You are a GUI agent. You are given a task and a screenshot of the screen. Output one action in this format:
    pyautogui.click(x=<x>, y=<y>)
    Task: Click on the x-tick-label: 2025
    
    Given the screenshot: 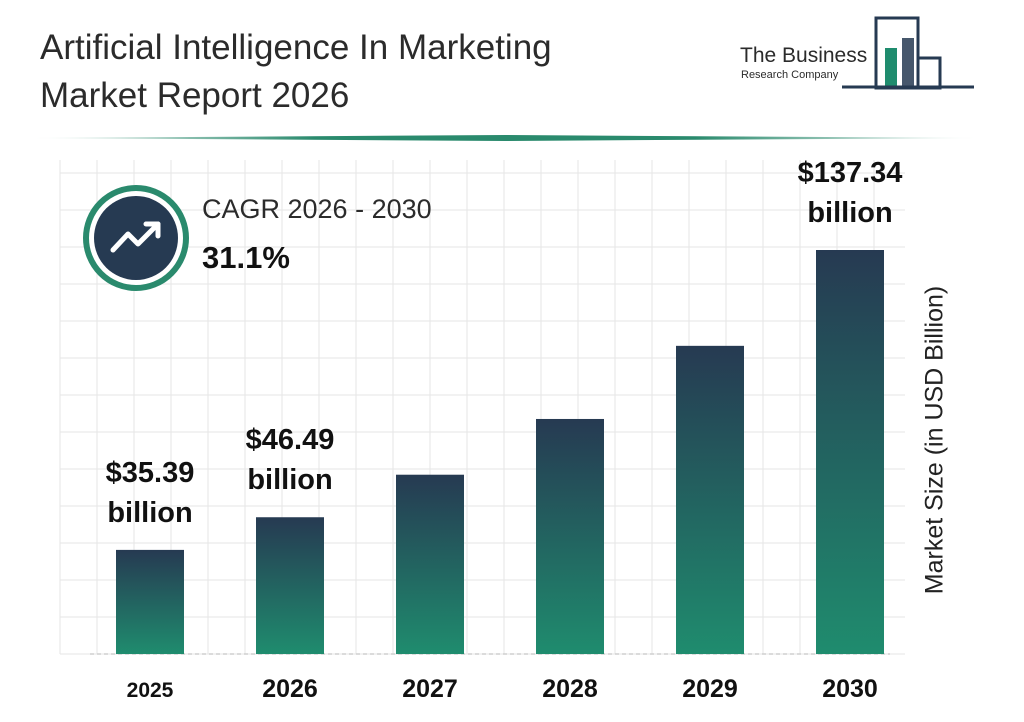 What is the action you would take?
    pyautogui.click(x=150, y=690)
    